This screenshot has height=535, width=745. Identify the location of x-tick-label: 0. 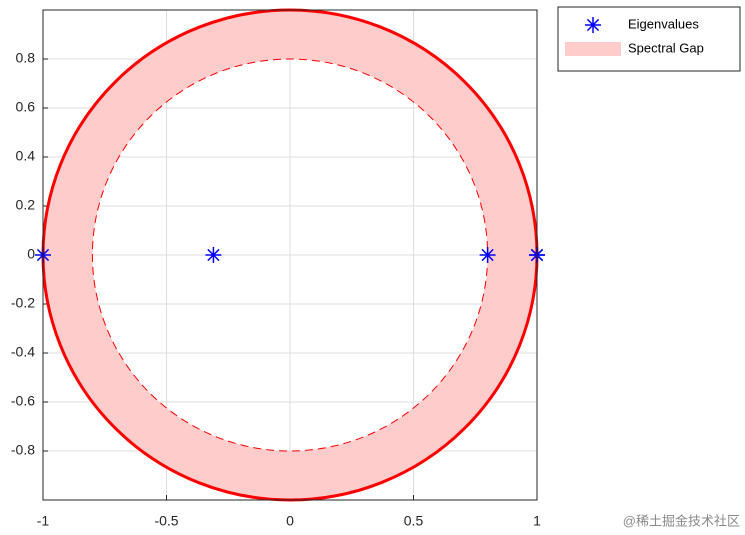
(290, 521).